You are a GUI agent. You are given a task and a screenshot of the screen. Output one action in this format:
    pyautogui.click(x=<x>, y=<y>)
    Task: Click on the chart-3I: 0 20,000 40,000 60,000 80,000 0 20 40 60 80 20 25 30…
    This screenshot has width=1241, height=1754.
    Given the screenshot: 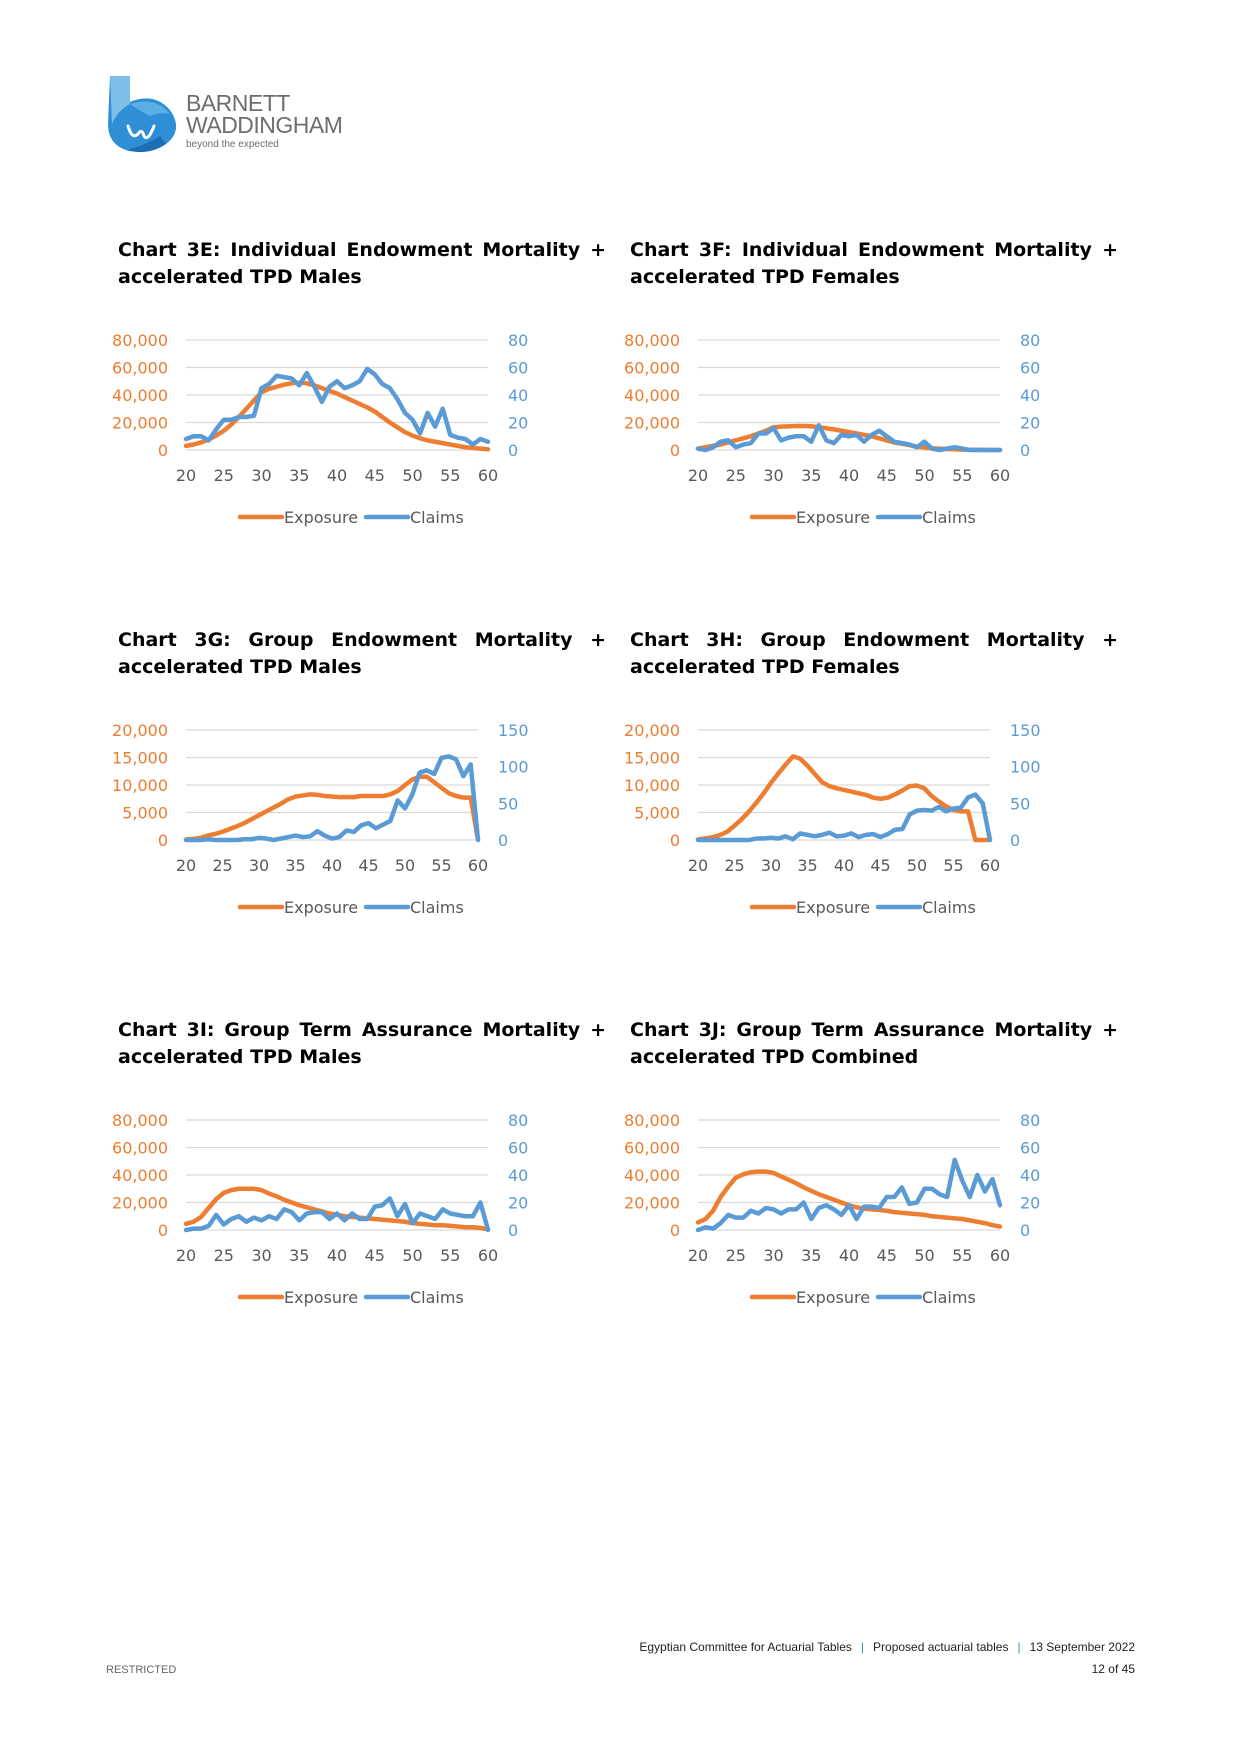 What is the action you would take?
    pyautogui.click(x=320, y=1209)
    